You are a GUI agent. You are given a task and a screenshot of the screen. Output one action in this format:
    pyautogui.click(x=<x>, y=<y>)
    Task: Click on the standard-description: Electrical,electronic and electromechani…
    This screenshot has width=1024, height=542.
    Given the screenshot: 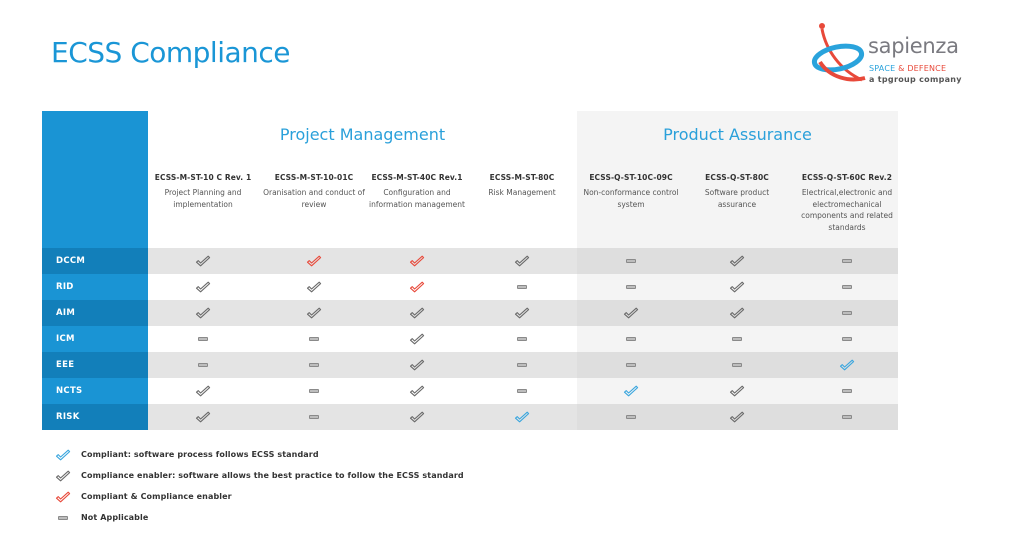 What is the action you would take?
    pyautogui.click(x=847, y=210)
    